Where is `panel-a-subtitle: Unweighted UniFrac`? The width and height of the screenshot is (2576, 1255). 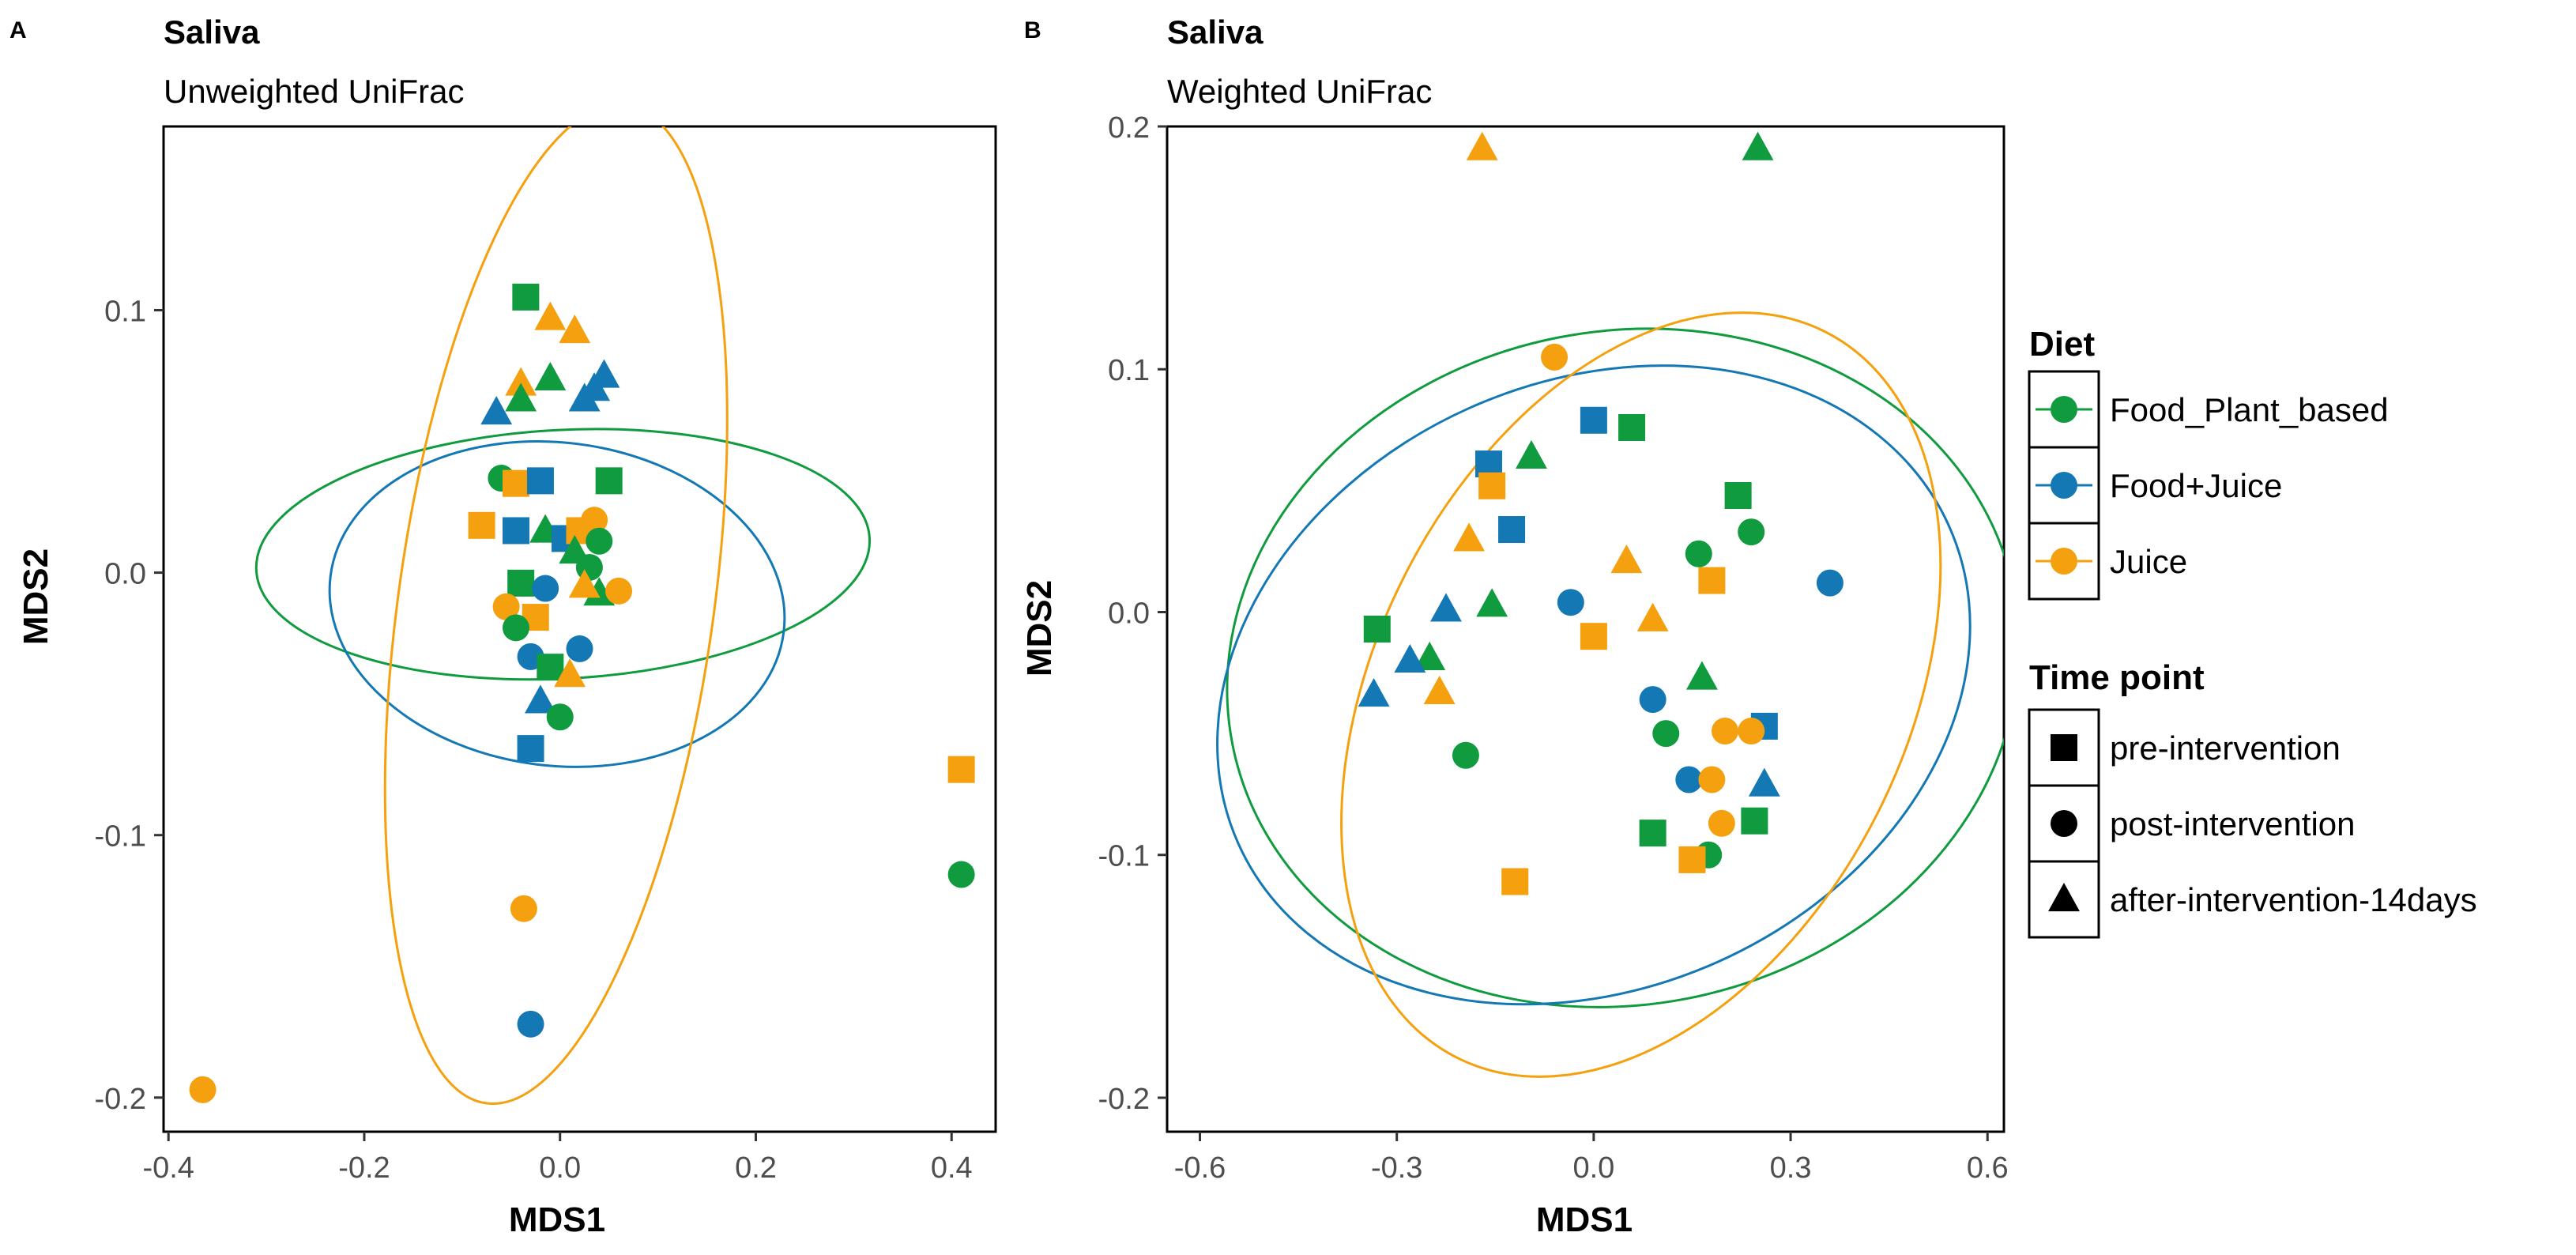
panel-a-subtitle: Unweighted UniFrac is located at coordinates (314, 91).